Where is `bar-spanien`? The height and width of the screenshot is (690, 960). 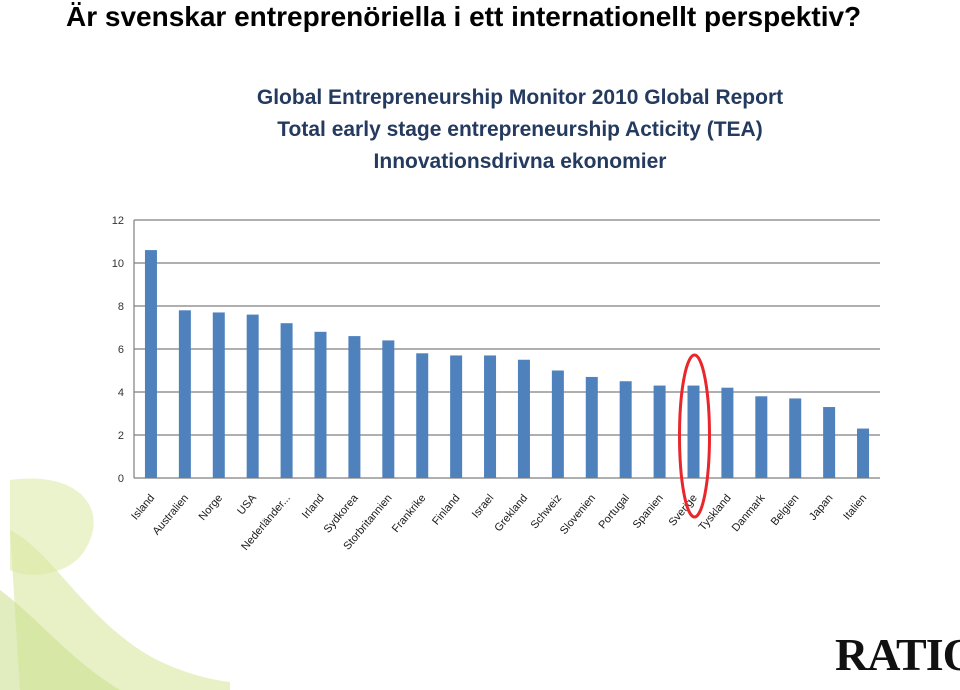
bar-spanien is located at coordinates (659, 431).